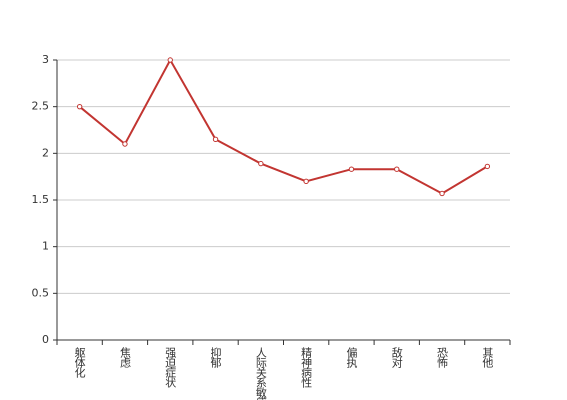  Describe the element at coordinates (260, 373) in the screenshot. I see `x-tick-label: 人际关系敏感` at that location.